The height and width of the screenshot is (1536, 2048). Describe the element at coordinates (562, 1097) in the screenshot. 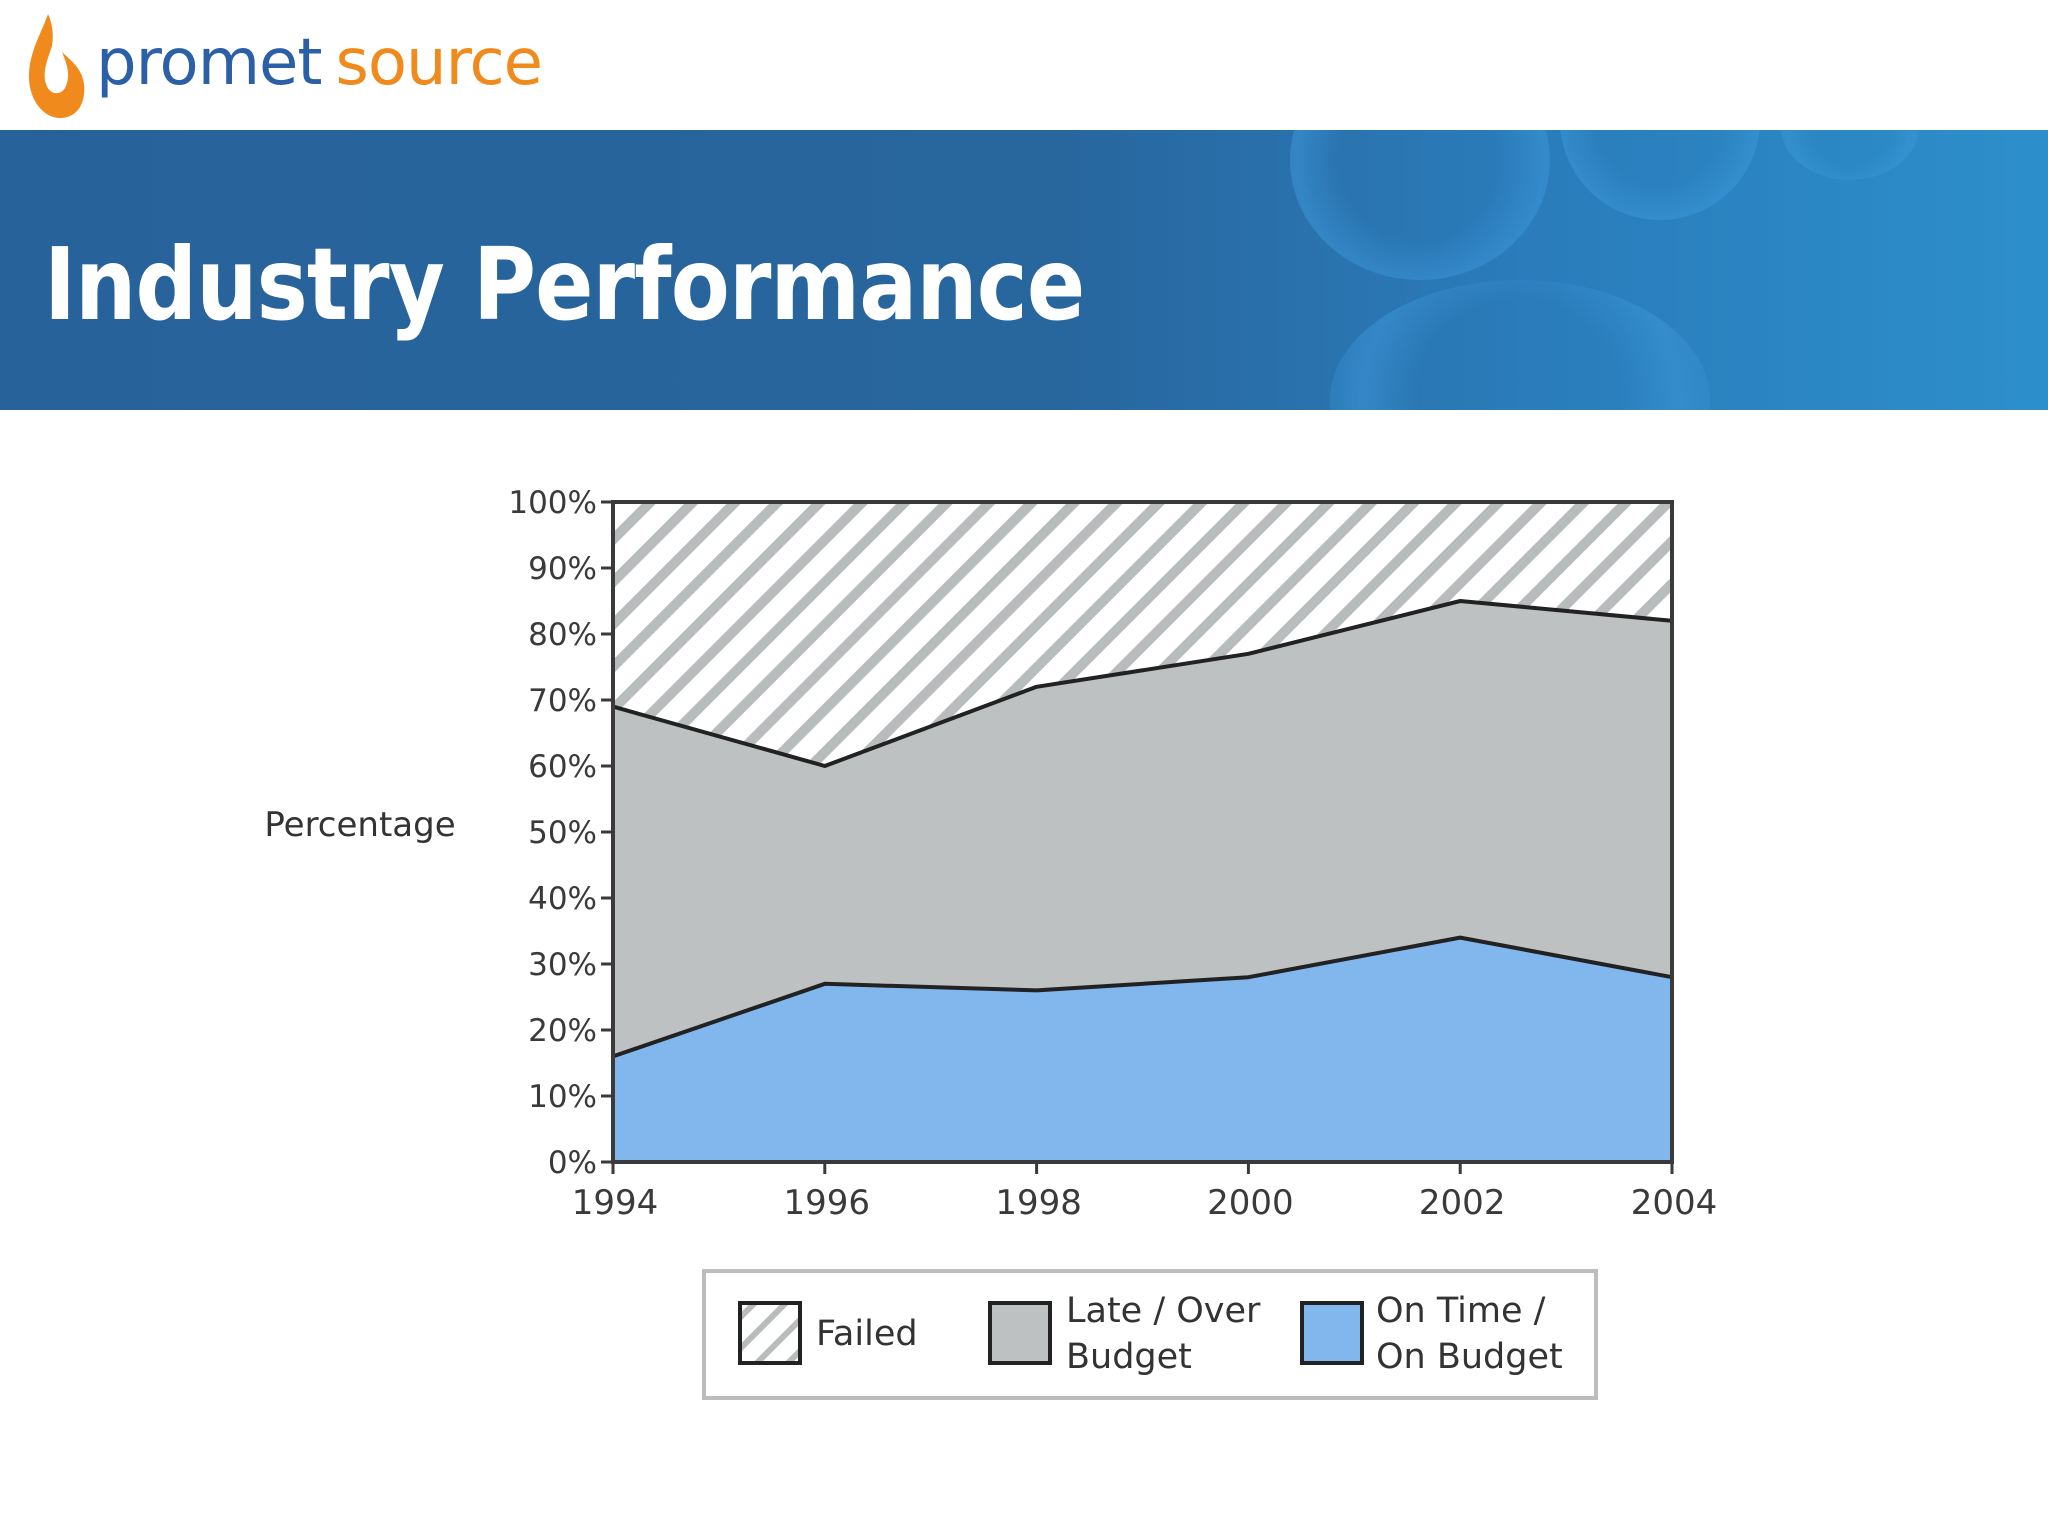

I see `y-tick-label: 10%` at that location.